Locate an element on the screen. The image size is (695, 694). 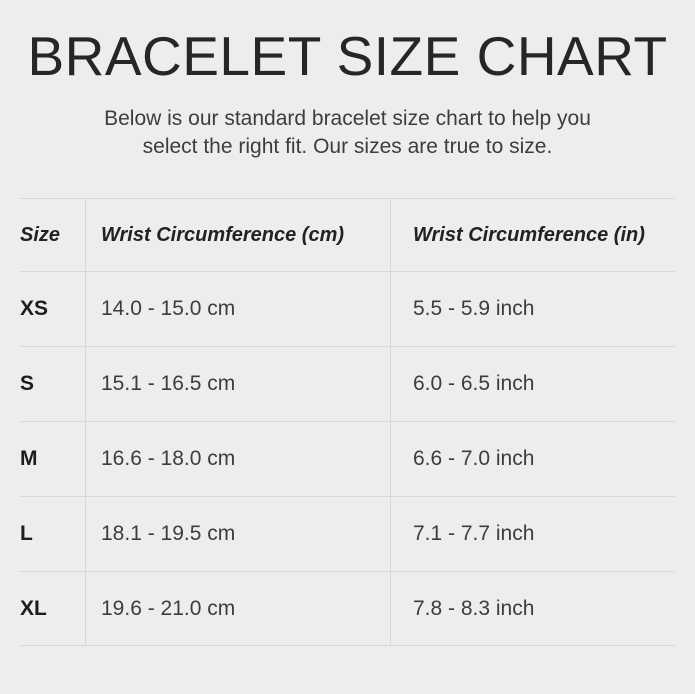
table-row-l: L 18.1 - 19.5 cm 7.1 - 7.7 inch is located at coordinates (347, 533).